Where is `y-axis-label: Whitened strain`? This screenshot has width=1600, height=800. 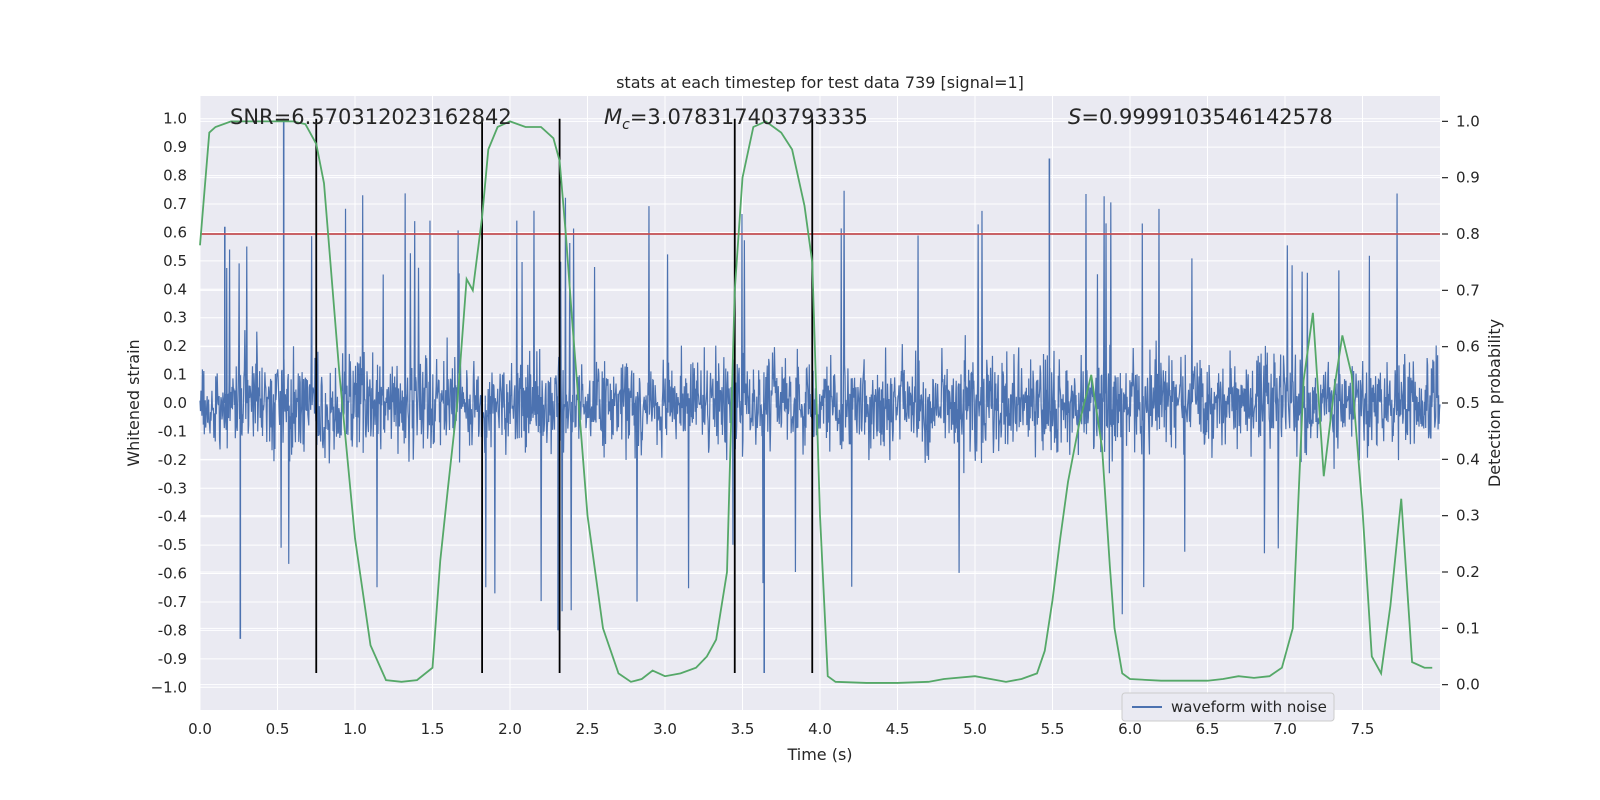
y-axis-label: Whitened strain is located at coordinates (133, 402).